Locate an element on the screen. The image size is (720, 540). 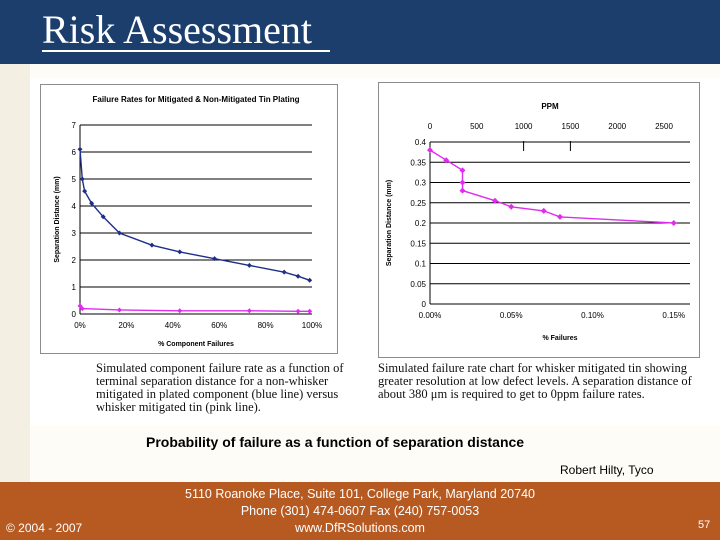
y-tick-label: 0.35 is located at coordinates (418, 162).